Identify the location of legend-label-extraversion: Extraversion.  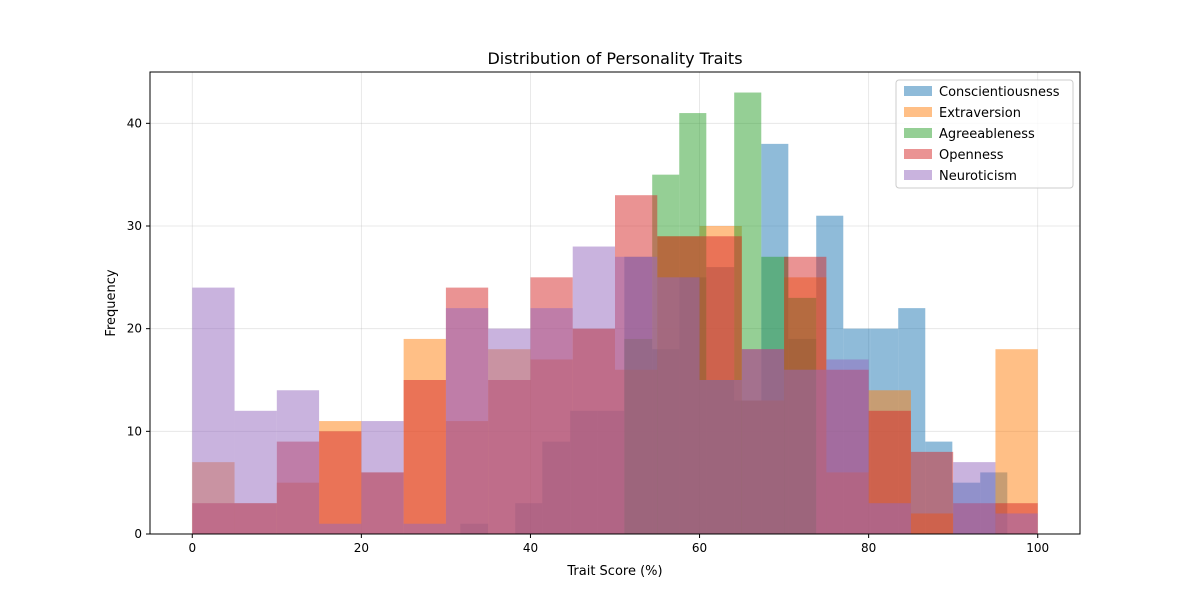
(980, 113).